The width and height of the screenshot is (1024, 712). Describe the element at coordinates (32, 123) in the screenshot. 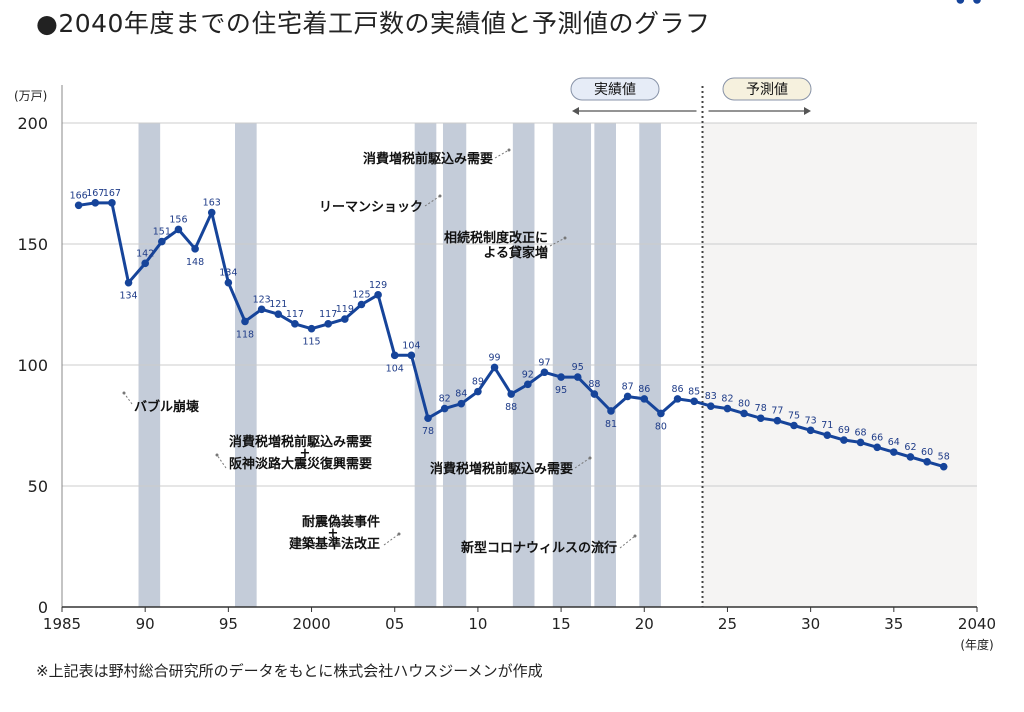

I see `y-tick-label: 200` at that location.